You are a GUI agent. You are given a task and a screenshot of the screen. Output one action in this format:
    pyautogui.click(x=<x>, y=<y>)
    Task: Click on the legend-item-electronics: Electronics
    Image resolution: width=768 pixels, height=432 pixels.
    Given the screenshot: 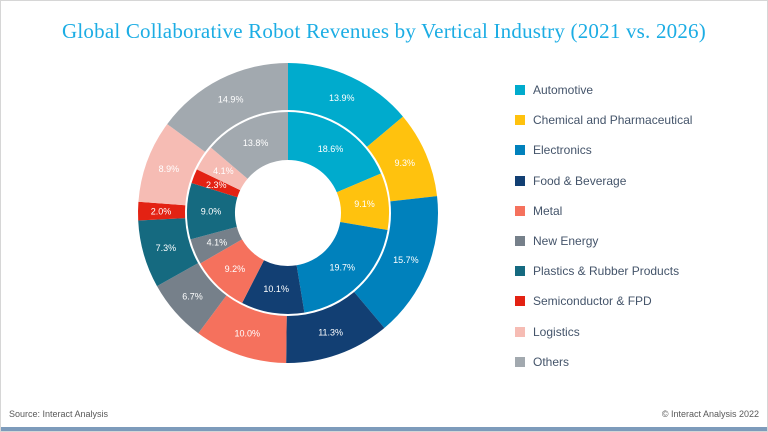 What is the action you would take?
    pyautogui.click(x=603, y=150)
    